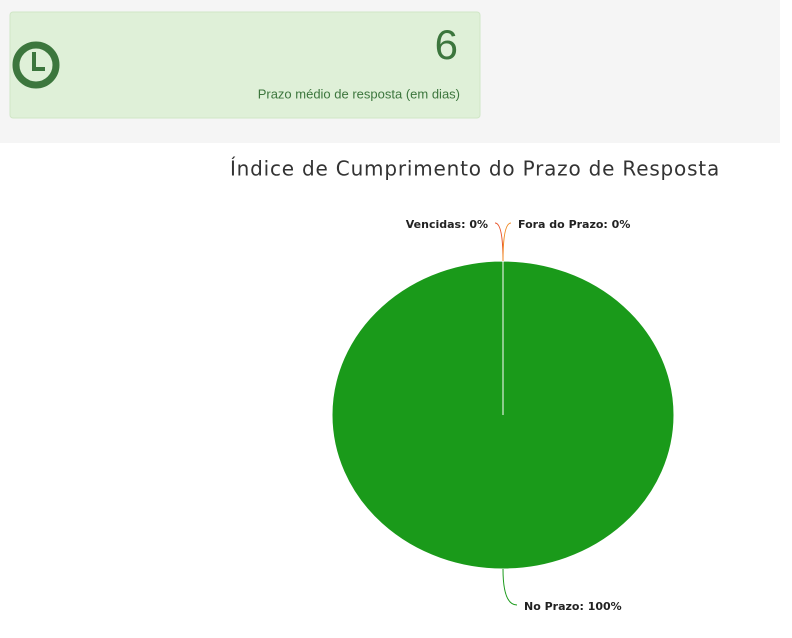 This screenshot has height=638, width=792. Describe the element at coordinates (245, 65) in the screenshot. I see `stat-card` at that location.